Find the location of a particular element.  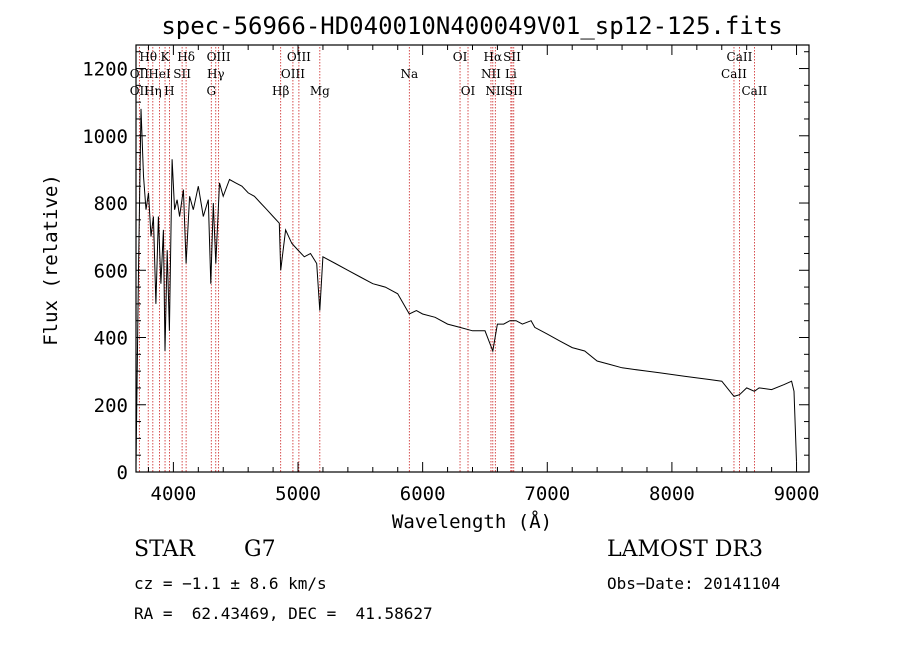

line-marker-label: K is located at coordinates (166, 57).